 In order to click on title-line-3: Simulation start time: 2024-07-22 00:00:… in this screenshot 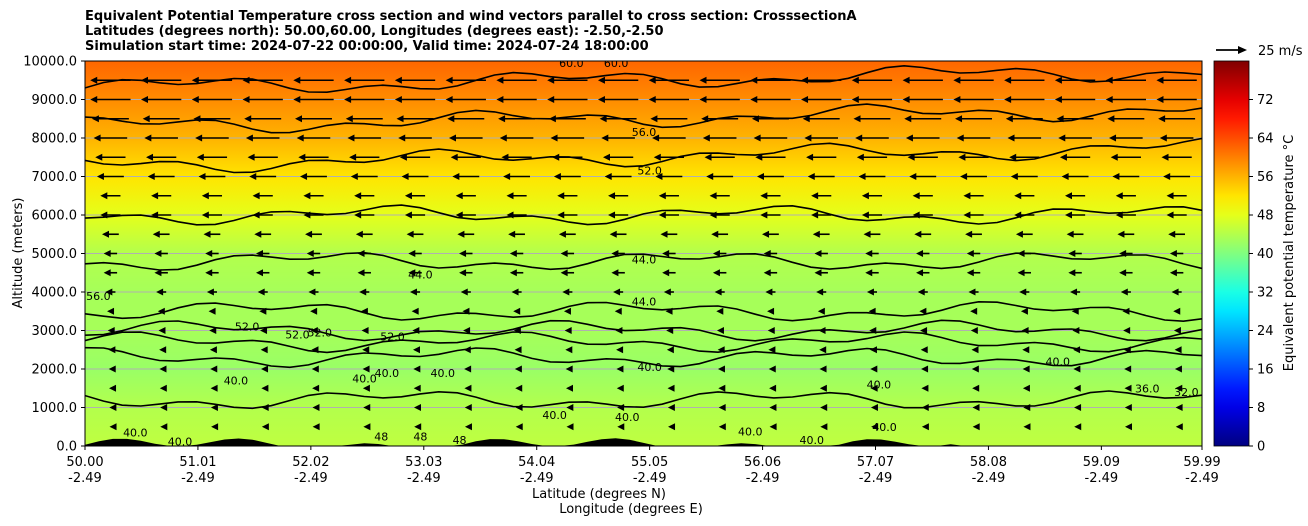, I will do `click(367, 46)`.